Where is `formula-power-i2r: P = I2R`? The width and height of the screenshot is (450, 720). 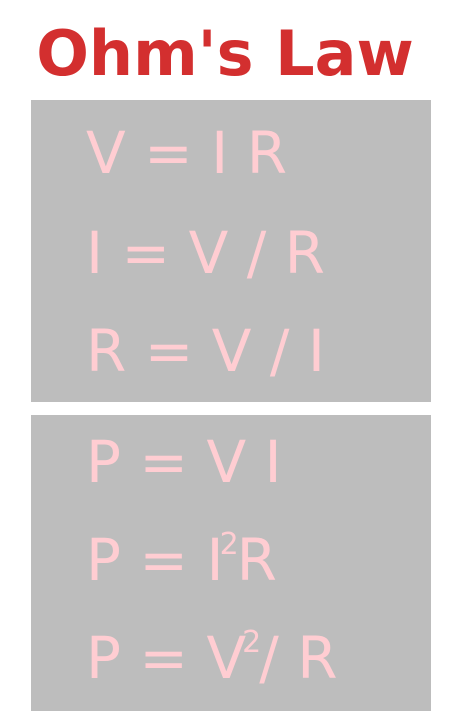 formula-power-i2r: P = I2R is located at coordinates (181, 565).